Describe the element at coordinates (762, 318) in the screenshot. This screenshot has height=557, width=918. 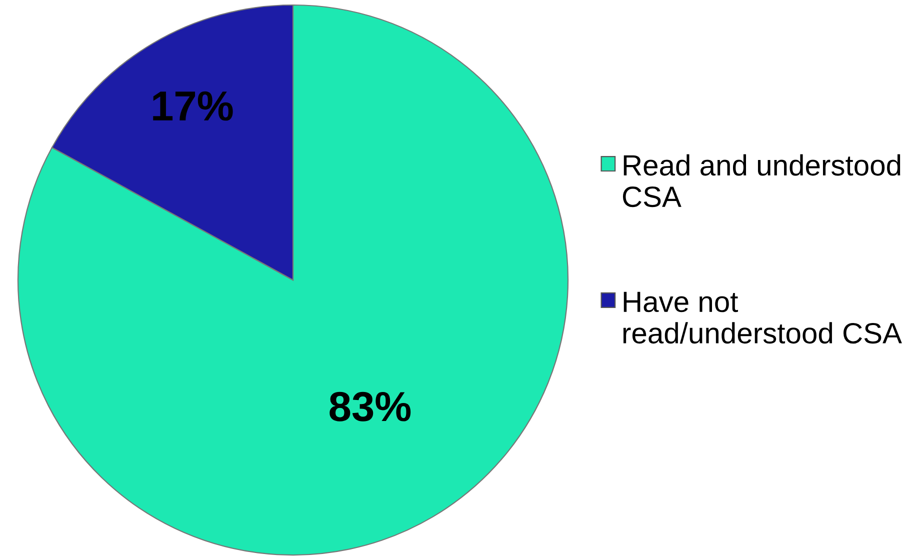
I see `legend-label: Have not read/understood CSA` at that location.